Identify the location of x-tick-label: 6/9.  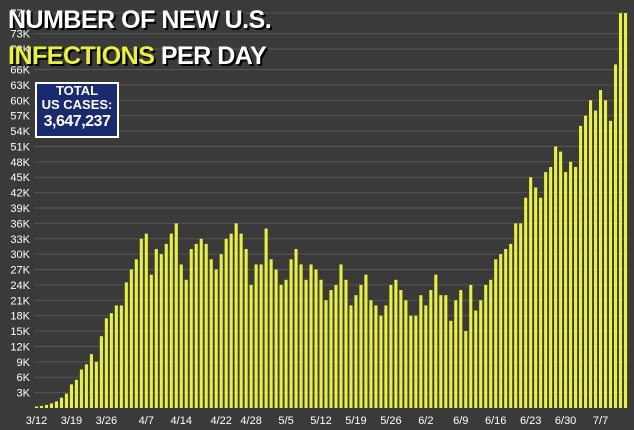
(460, 421).